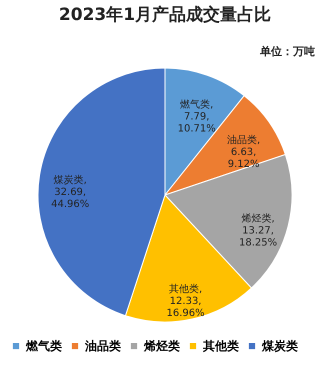 The height and width of the screenshot is (372, 333). Describe the element at coordinates (287, 51) in the screenshot. I see `chart-subtitle: 单位：万吨` at that location.